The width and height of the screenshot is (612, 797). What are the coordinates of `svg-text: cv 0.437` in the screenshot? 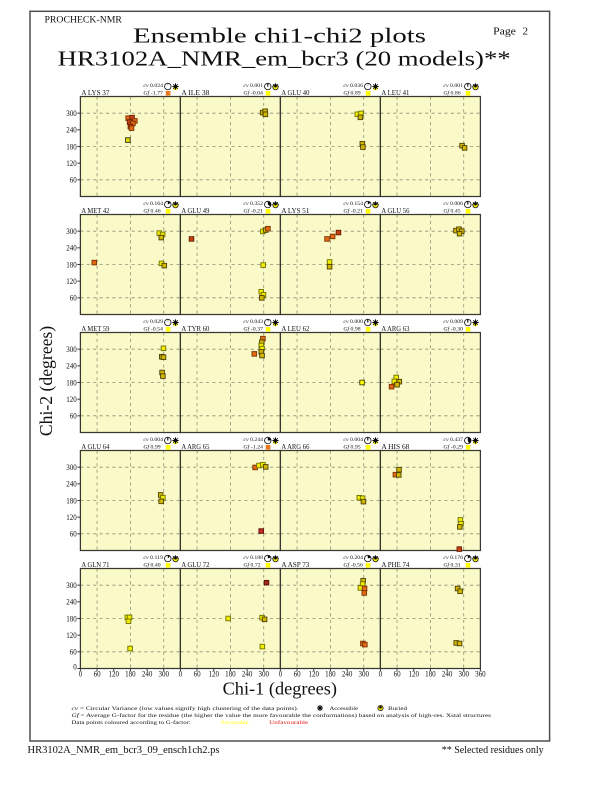 It's located at (453, 440).